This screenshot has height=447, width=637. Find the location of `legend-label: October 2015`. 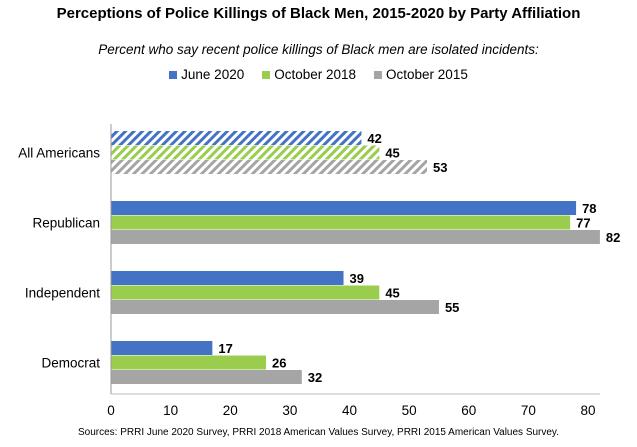

legend-label: October 2015 is located at coordinates (427, 74).